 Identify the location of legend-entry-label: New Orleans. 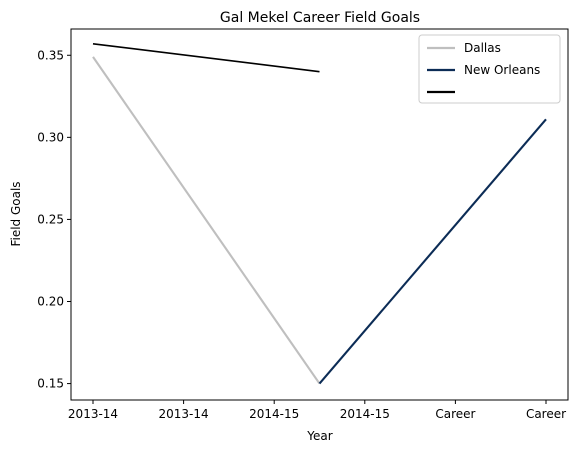
(502, 70).